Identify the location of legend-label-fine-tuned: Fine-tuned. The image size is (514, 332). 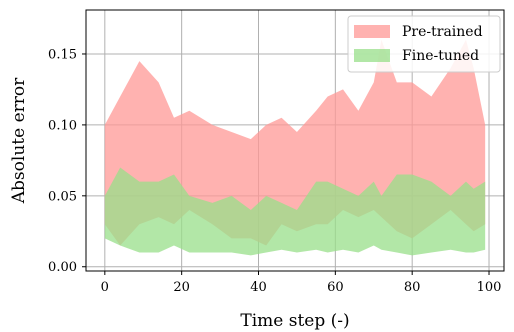
(440, 56).